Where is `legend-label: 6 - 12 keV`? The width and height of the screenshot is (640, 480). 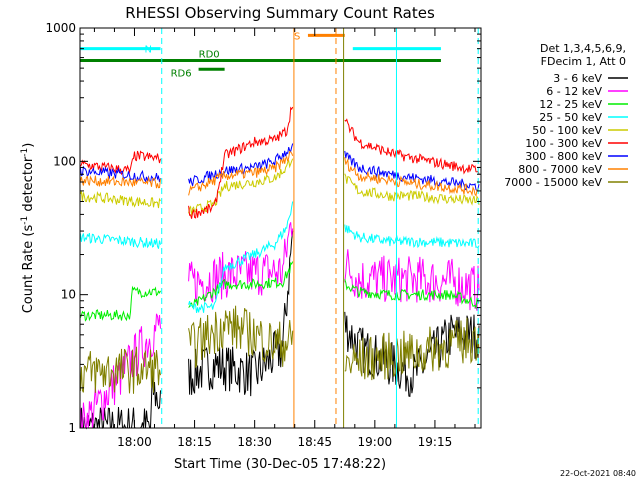
legend-label: 6 - 12 keV is located at coordinates (574, 91).